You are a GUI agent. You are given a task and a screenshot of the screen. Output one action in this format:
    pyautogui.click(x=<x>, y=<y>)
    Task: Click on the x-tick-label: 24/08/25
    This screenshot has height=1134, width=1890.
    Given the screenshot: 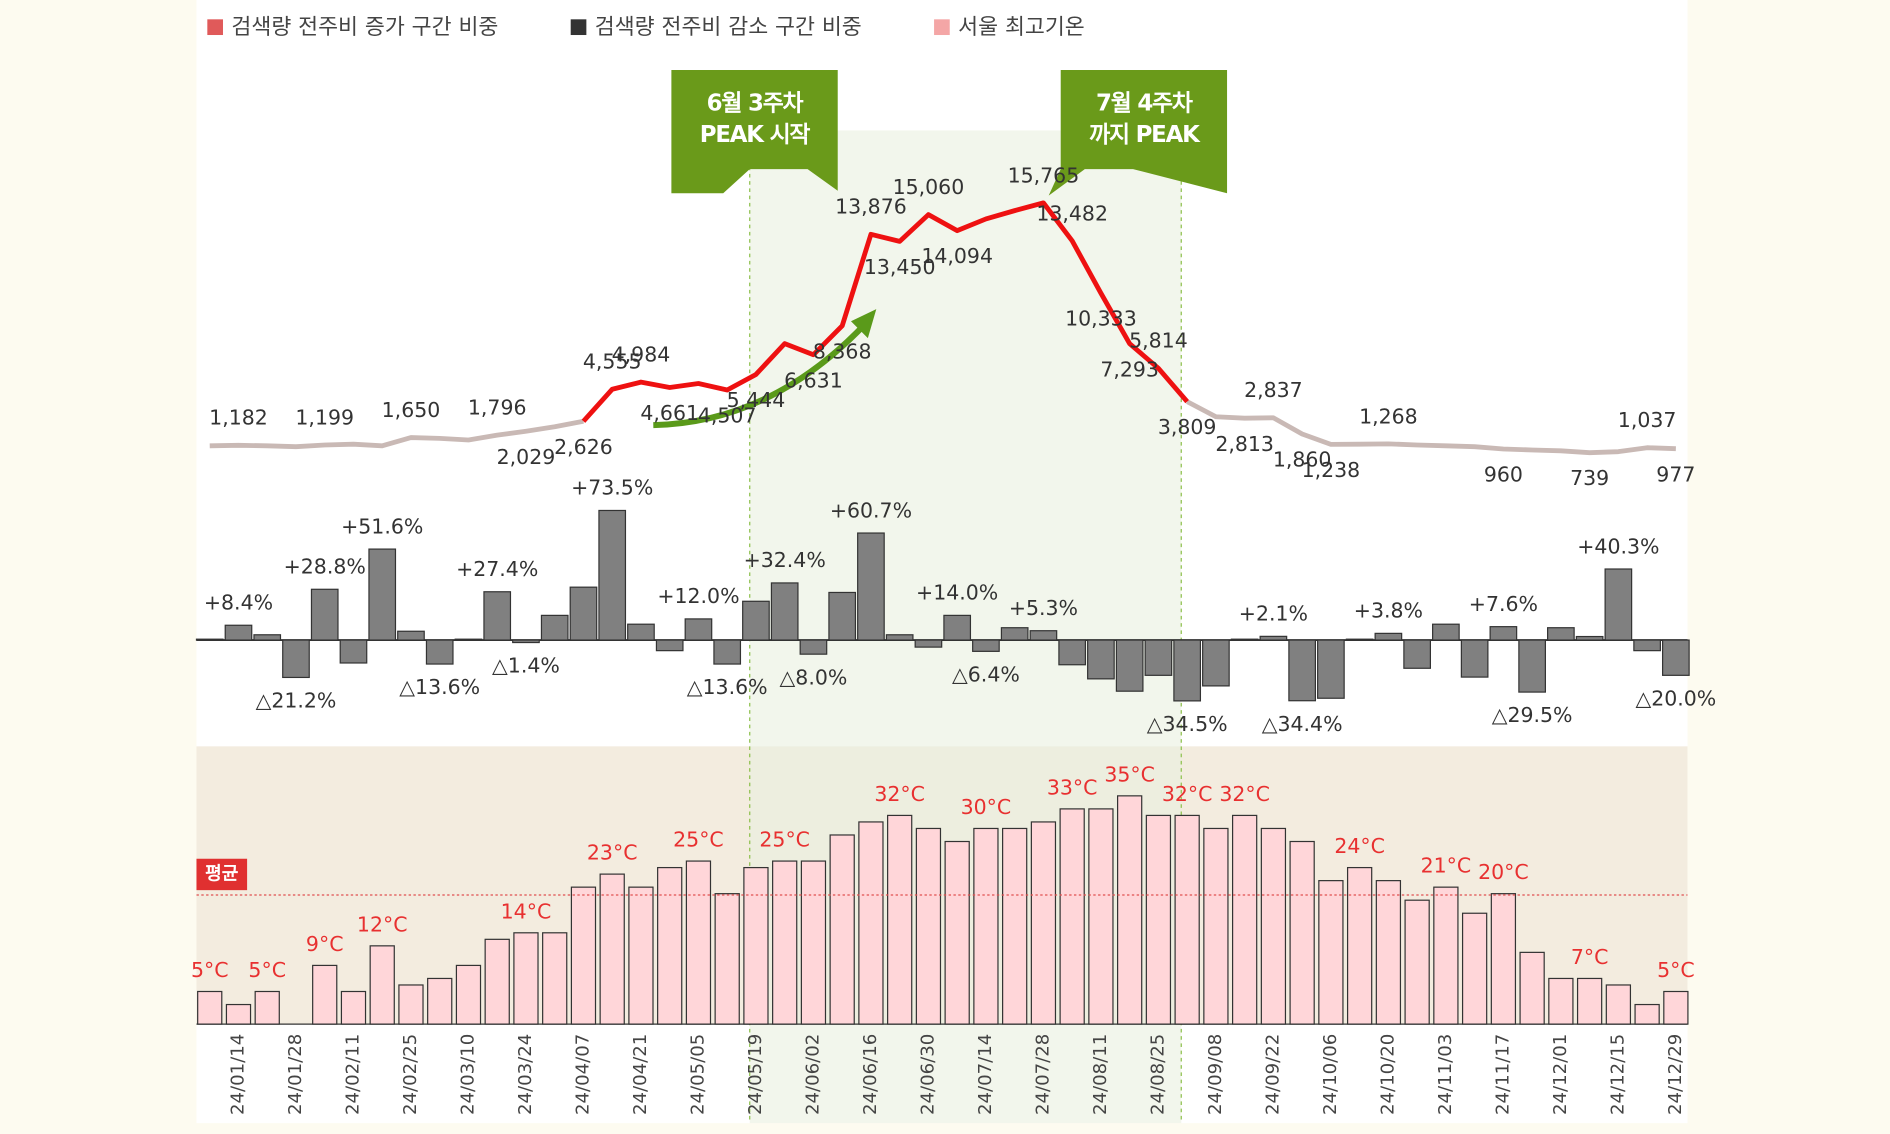 What is the action you would take?
    pyautogui.click(x=1157, y=1074)
    